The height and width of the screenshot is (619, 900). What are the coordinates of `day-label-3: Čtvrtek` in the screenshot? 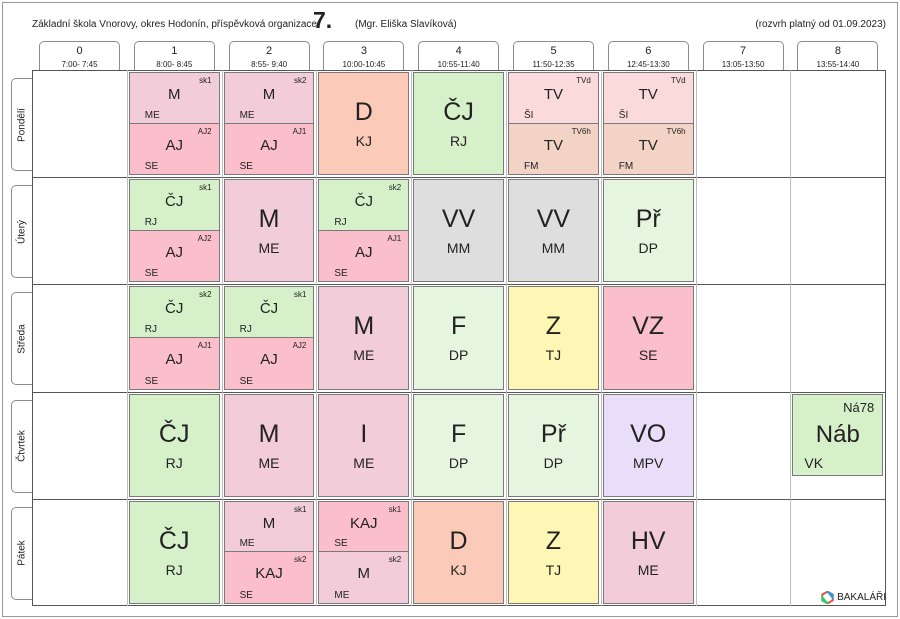 It's located at (21, 446).